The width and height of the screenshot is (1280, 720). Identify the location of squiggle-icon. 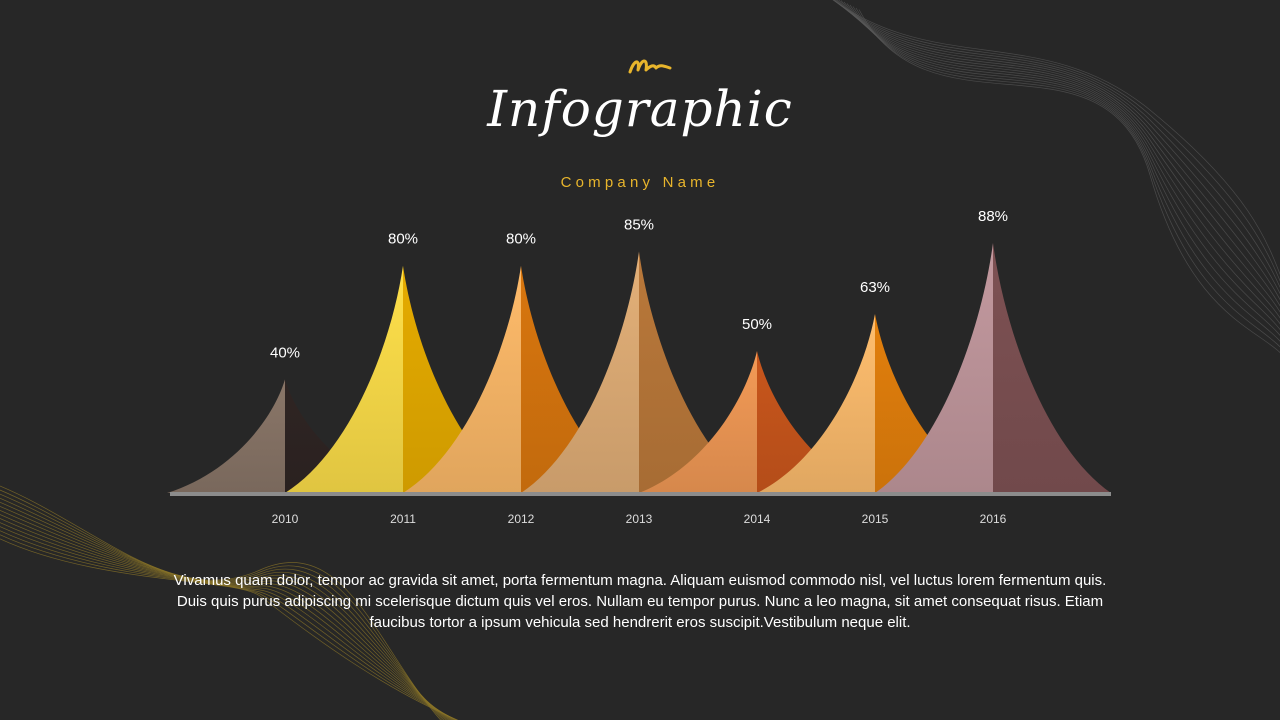
(650, 66).